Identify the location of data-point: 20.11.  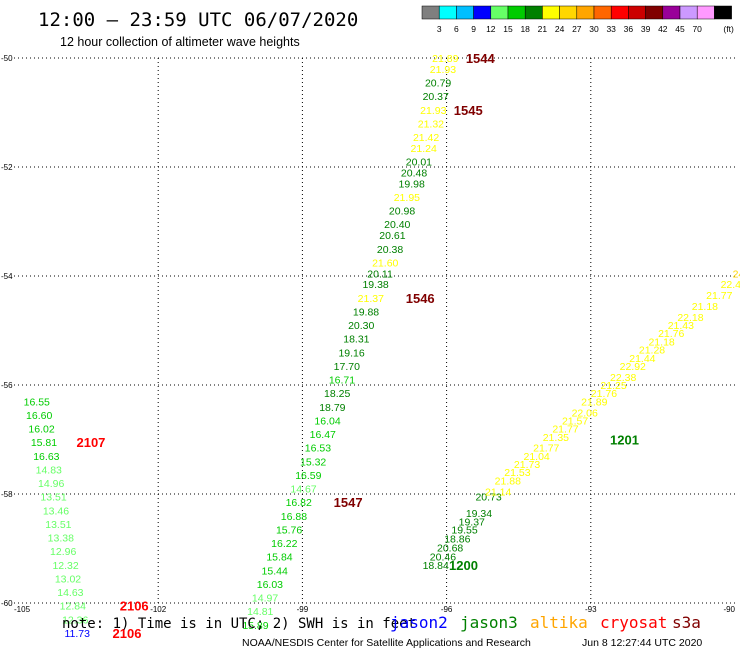
(380, 274).